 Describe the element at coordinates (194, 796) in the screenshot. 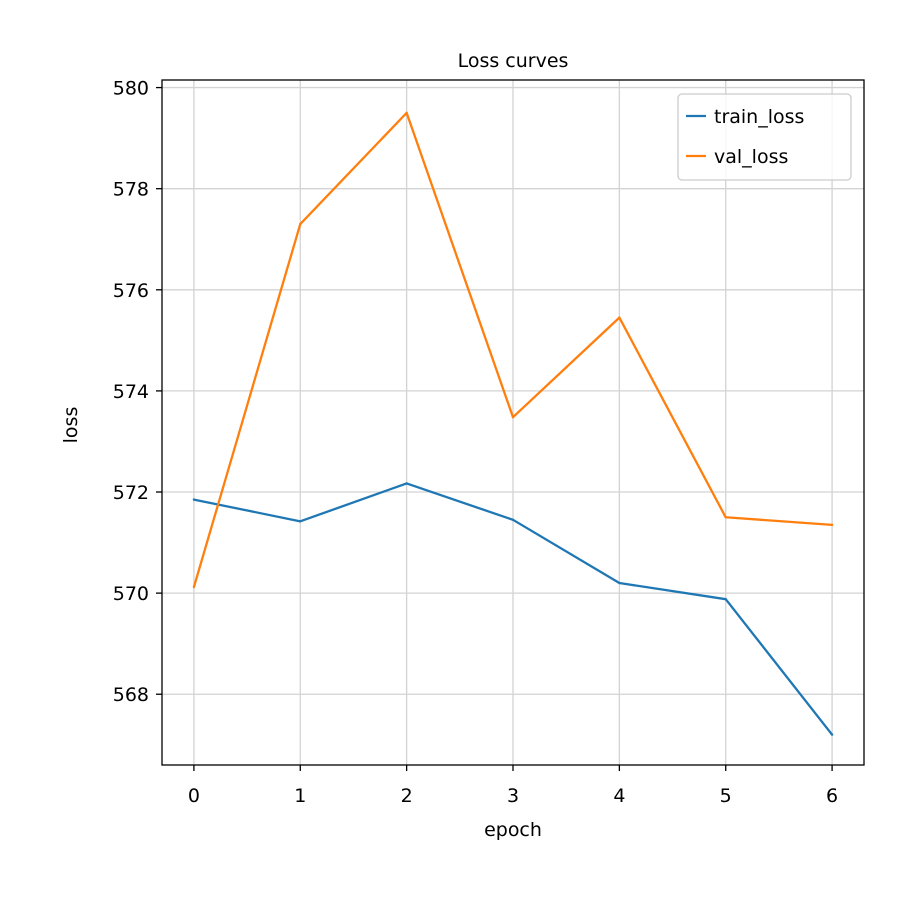

I see `x-tick-label: 0` at that location.